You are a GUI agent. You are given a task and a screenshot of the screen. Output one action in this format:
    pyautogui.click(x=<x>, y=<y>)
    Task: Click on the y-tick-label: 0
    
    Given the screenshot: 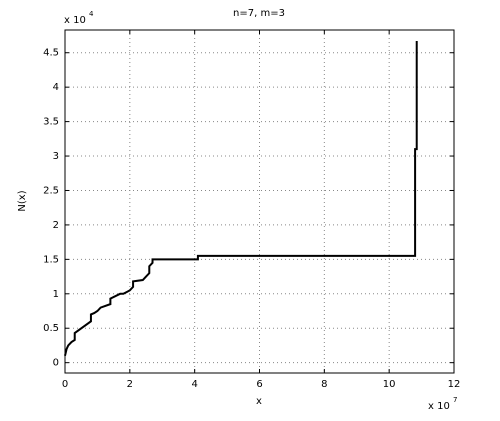 What is the action you would take?
    pyautogui.click(x=56, y=363)
    